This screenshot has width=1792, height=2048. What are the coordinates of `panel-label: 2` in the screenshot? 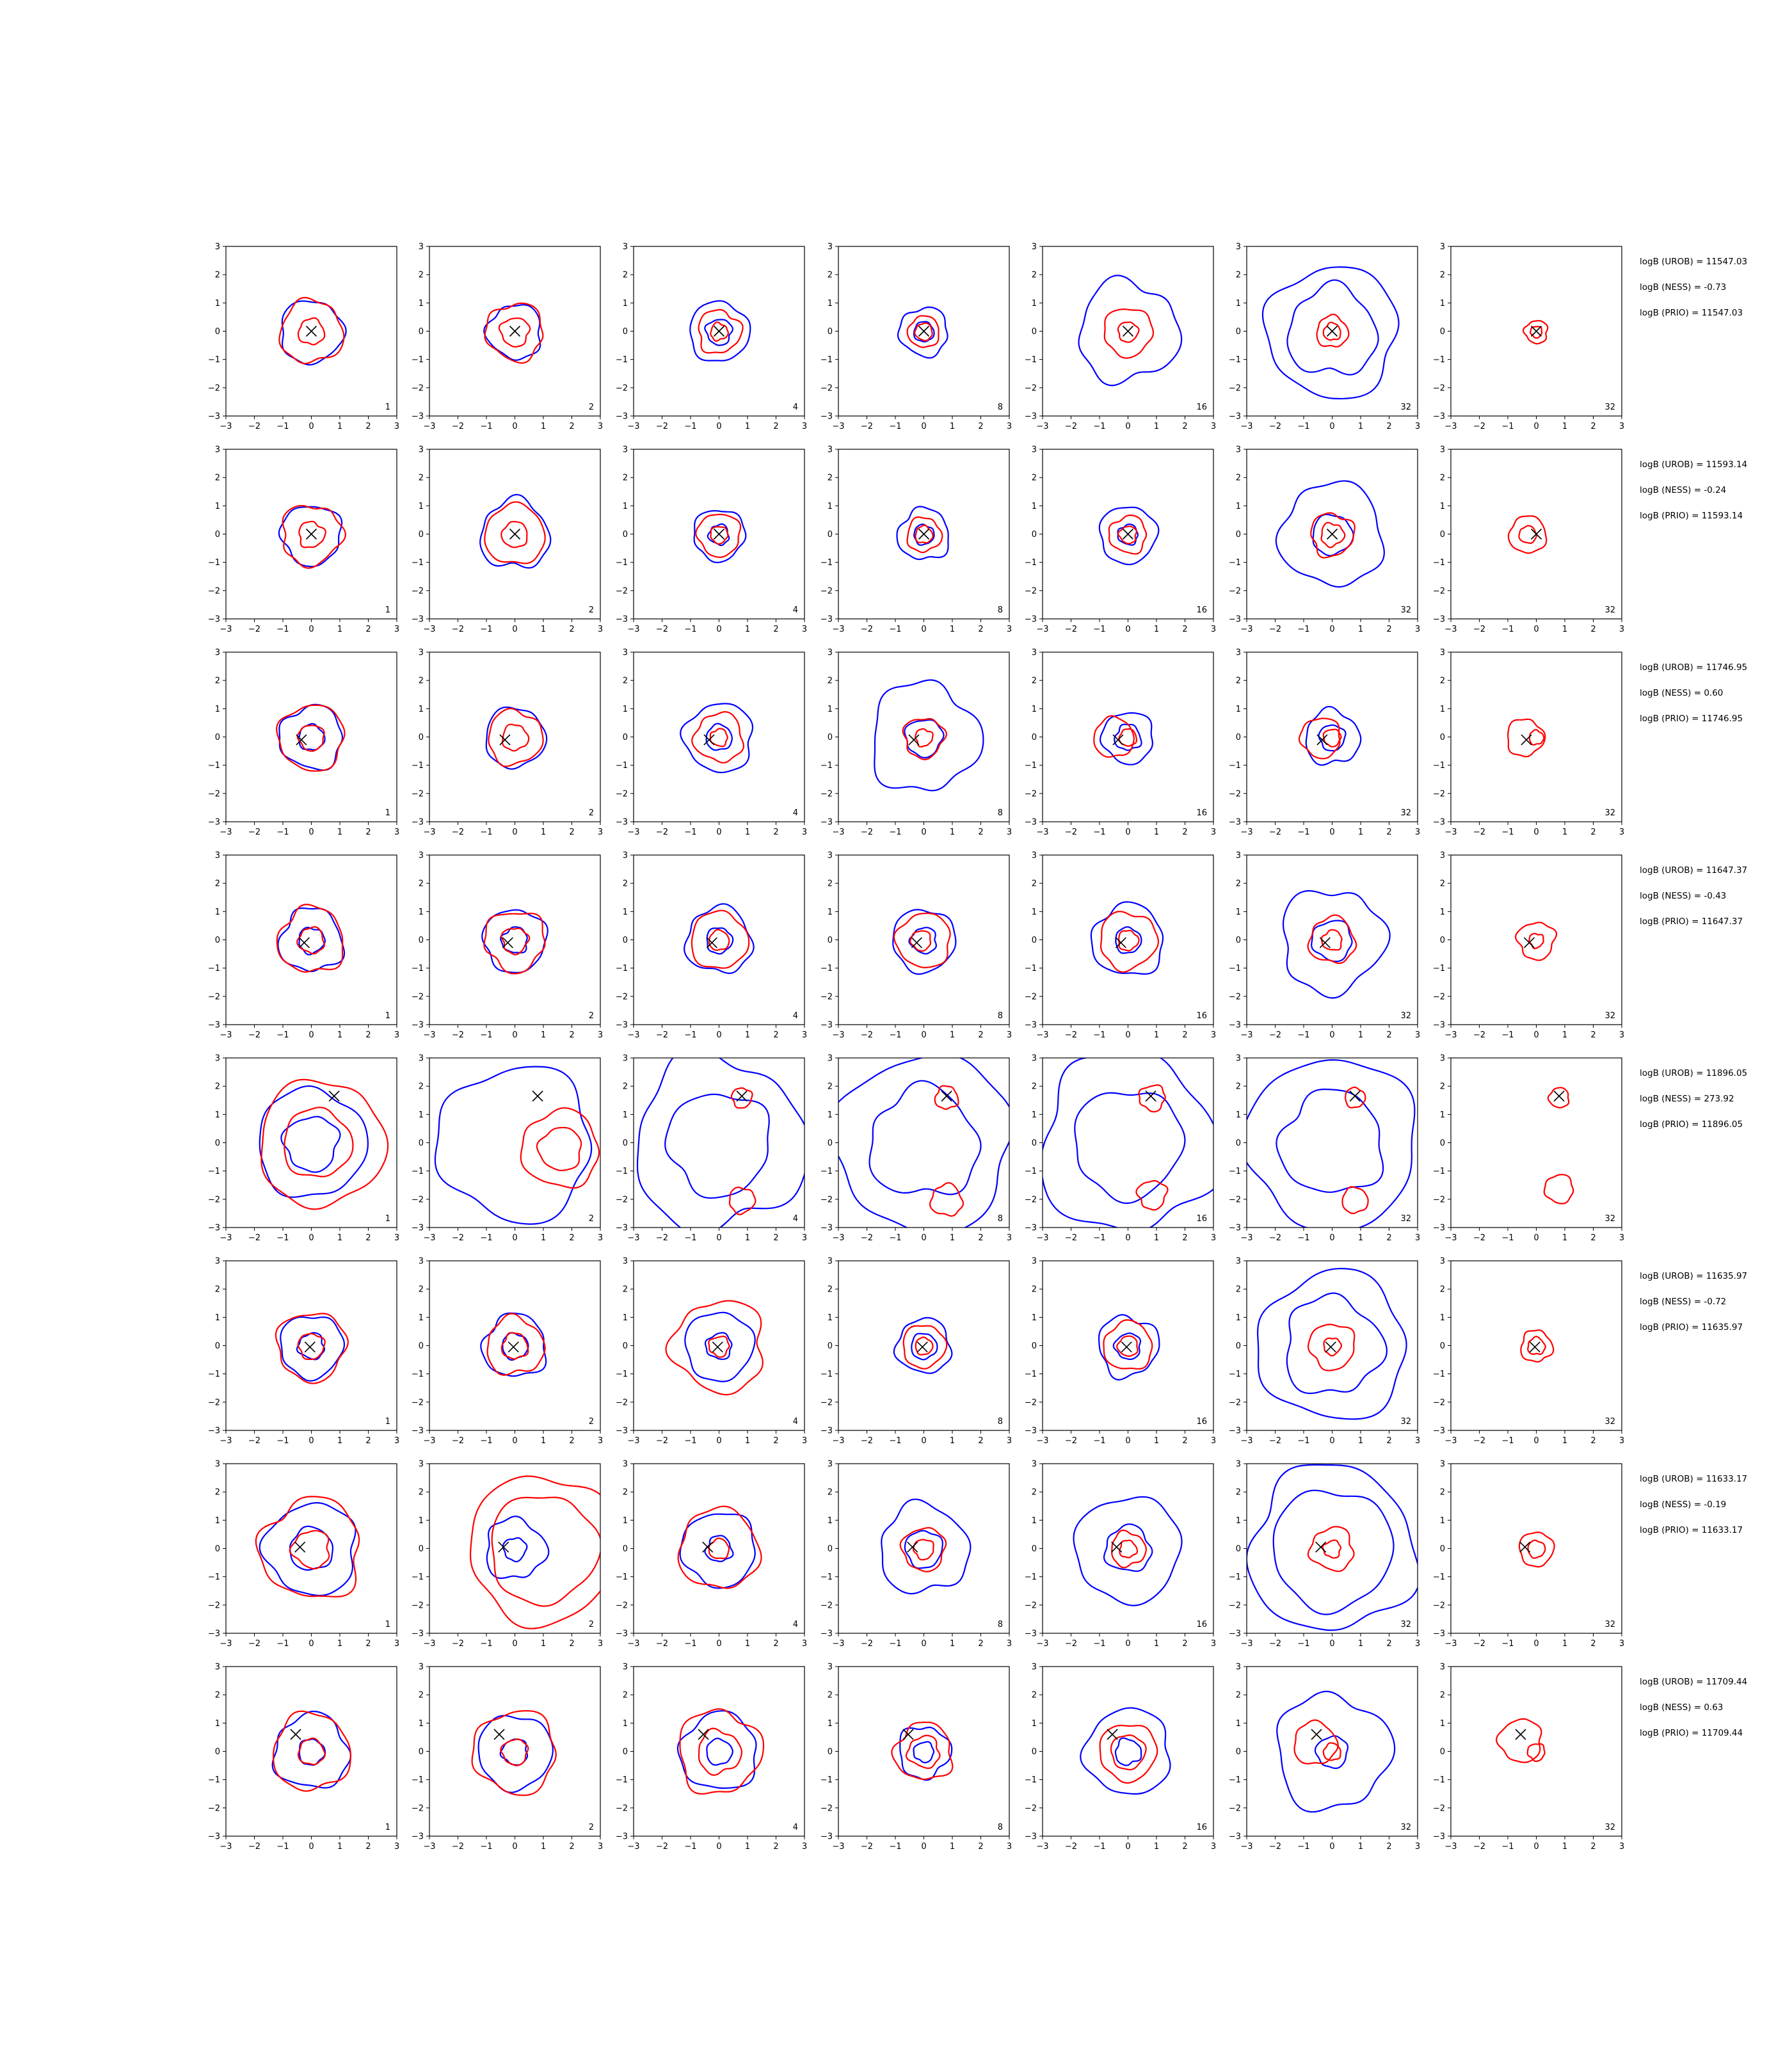 It's located at (591, 1827).